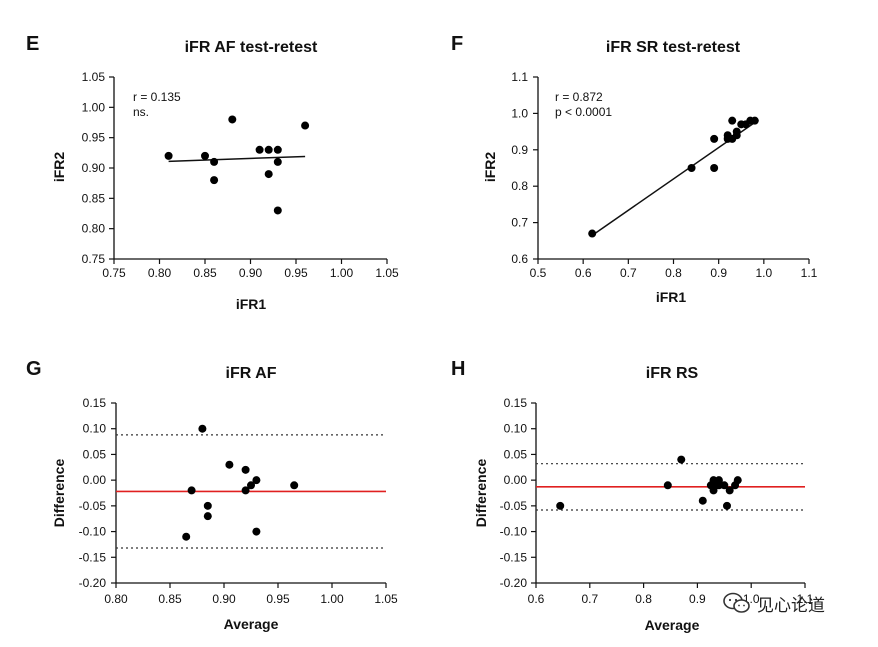 This screenshot has width=878, height=647. I want to click on x-axis-label: iFR1, so click(671, 297).